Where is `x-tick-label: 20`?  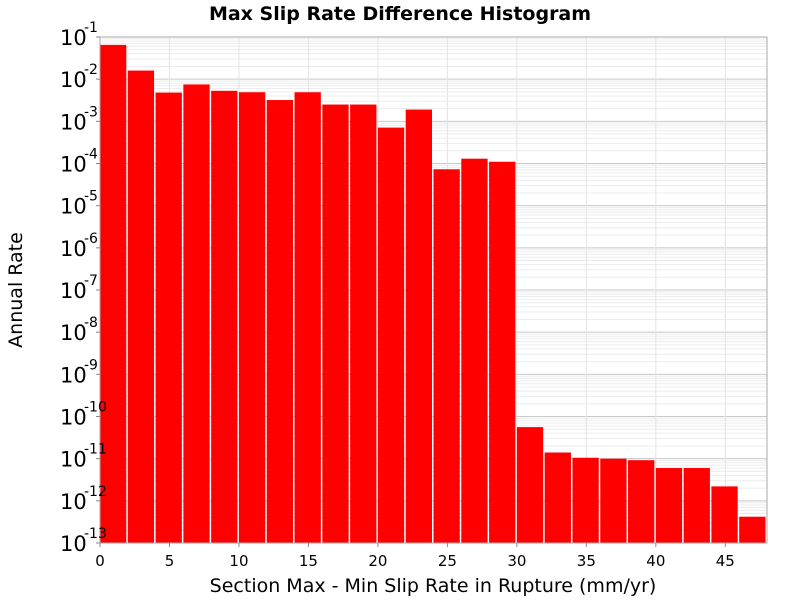 x-tick-label: 20 is located at coordinates (377, 561).